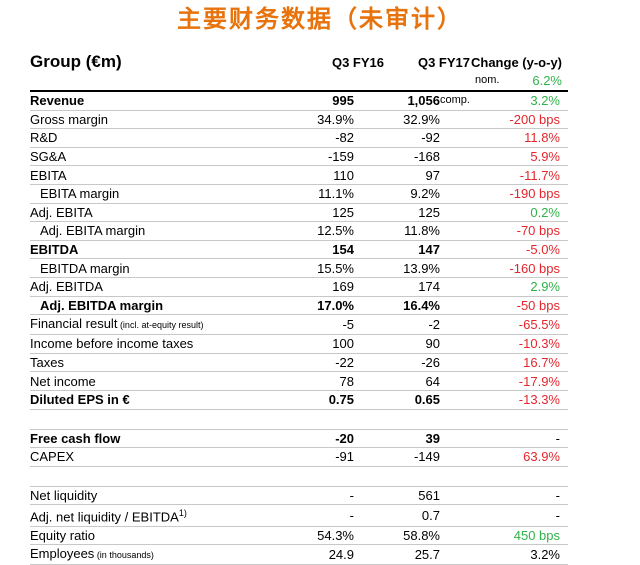  What do you see at coordinates (504, 250) in the screenshot?
I see `value-change: -5.0%` at bounding box center [504, 250].